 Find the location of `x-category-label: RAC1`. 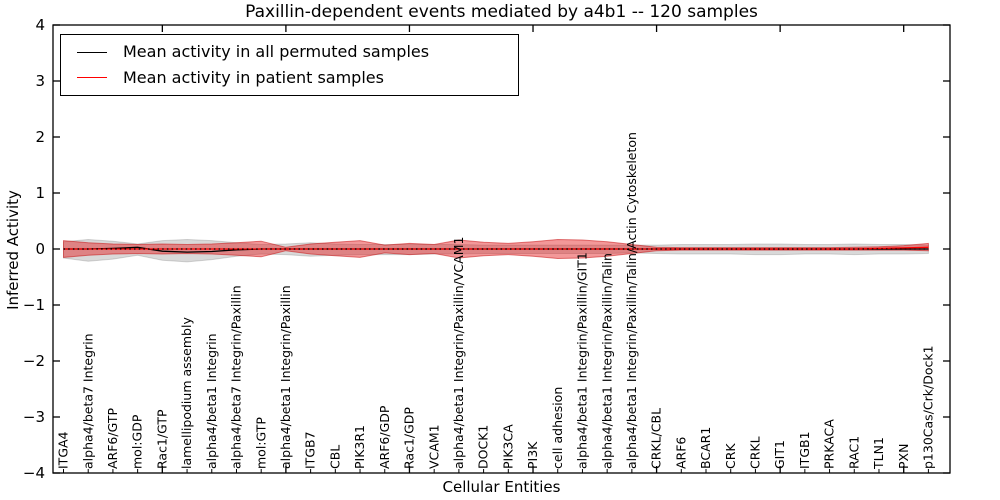

x-category-label: RAC1 is located at coordinates (853, 452).